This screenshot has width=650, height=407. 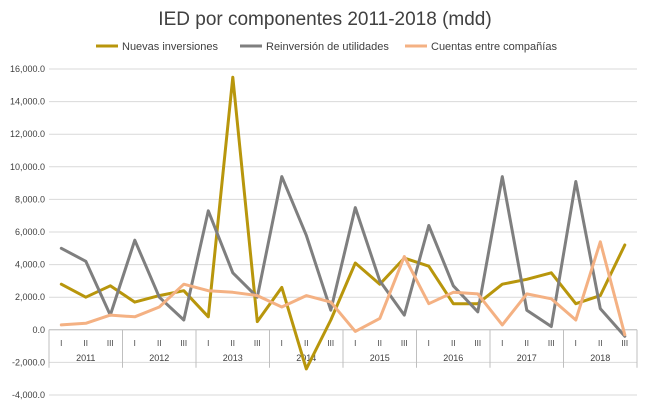 I want to click on y-tick-label: 10,000.0, so click(x=27, y=167).